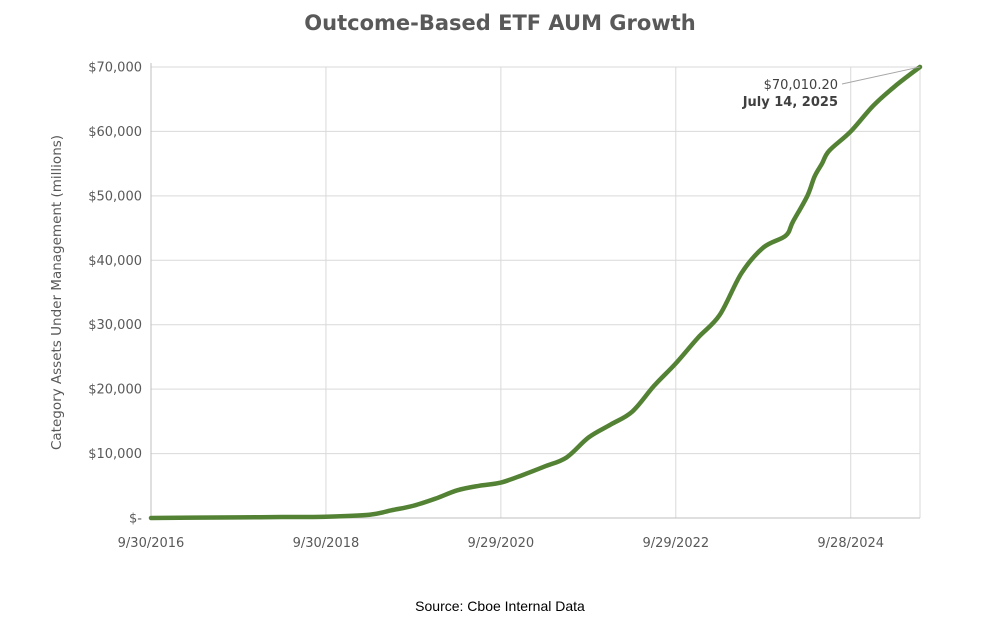  I want to click on x-tick-label: 9/28/2024, so click(850, 543).